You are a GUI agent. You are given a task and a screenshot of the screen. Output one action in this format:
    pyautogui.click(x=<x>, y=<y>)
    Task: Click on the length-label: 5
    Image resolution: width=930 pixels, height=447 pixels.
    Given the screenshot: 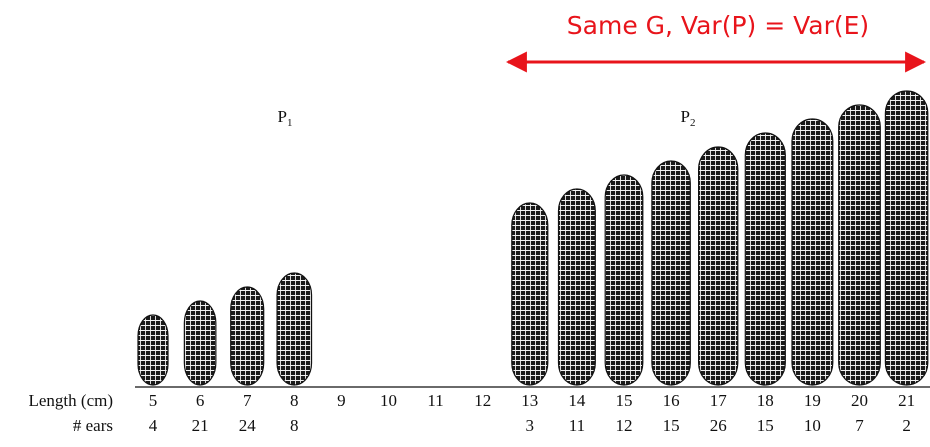 What is the action you would take?
    pyautogui.click(x=153, y=400)
    